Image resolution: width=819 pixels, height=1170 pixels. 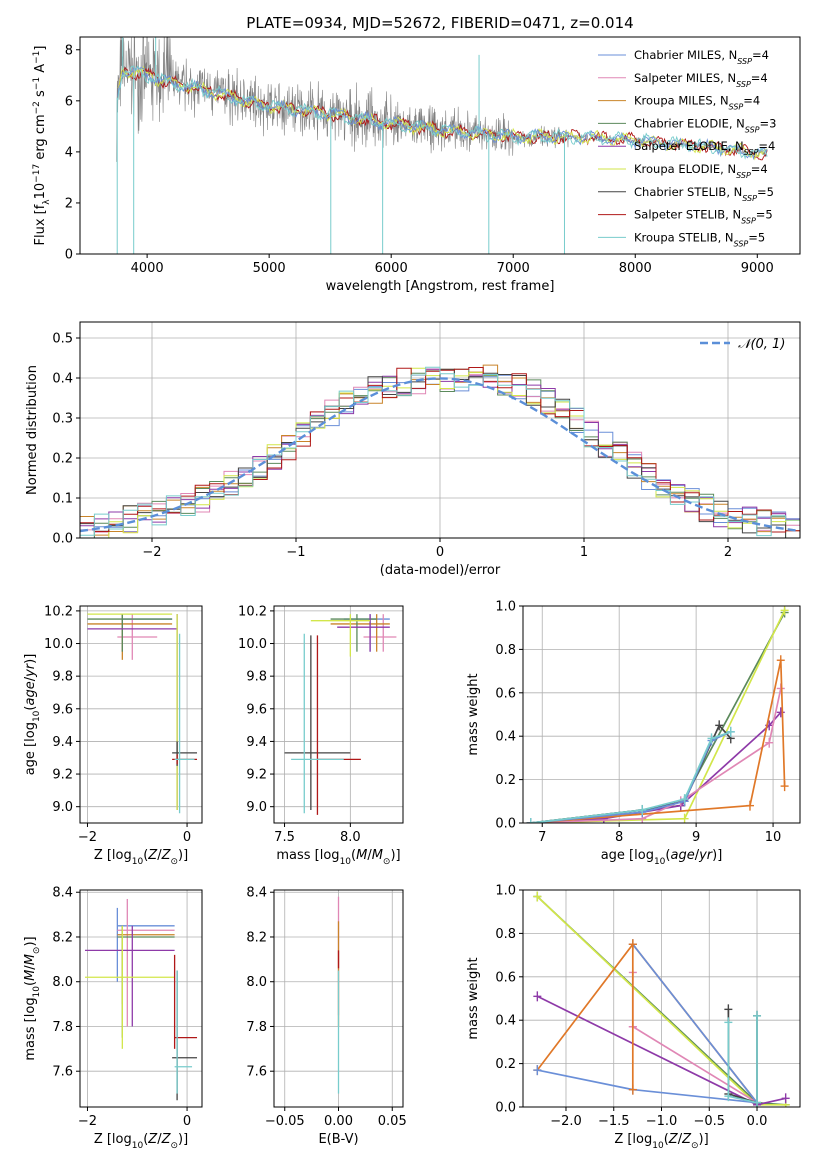 What do you see at coordinates (62, 339) in the screenshot?
I see `y-tick-label: 0.5` at bounding box center [62, 339].